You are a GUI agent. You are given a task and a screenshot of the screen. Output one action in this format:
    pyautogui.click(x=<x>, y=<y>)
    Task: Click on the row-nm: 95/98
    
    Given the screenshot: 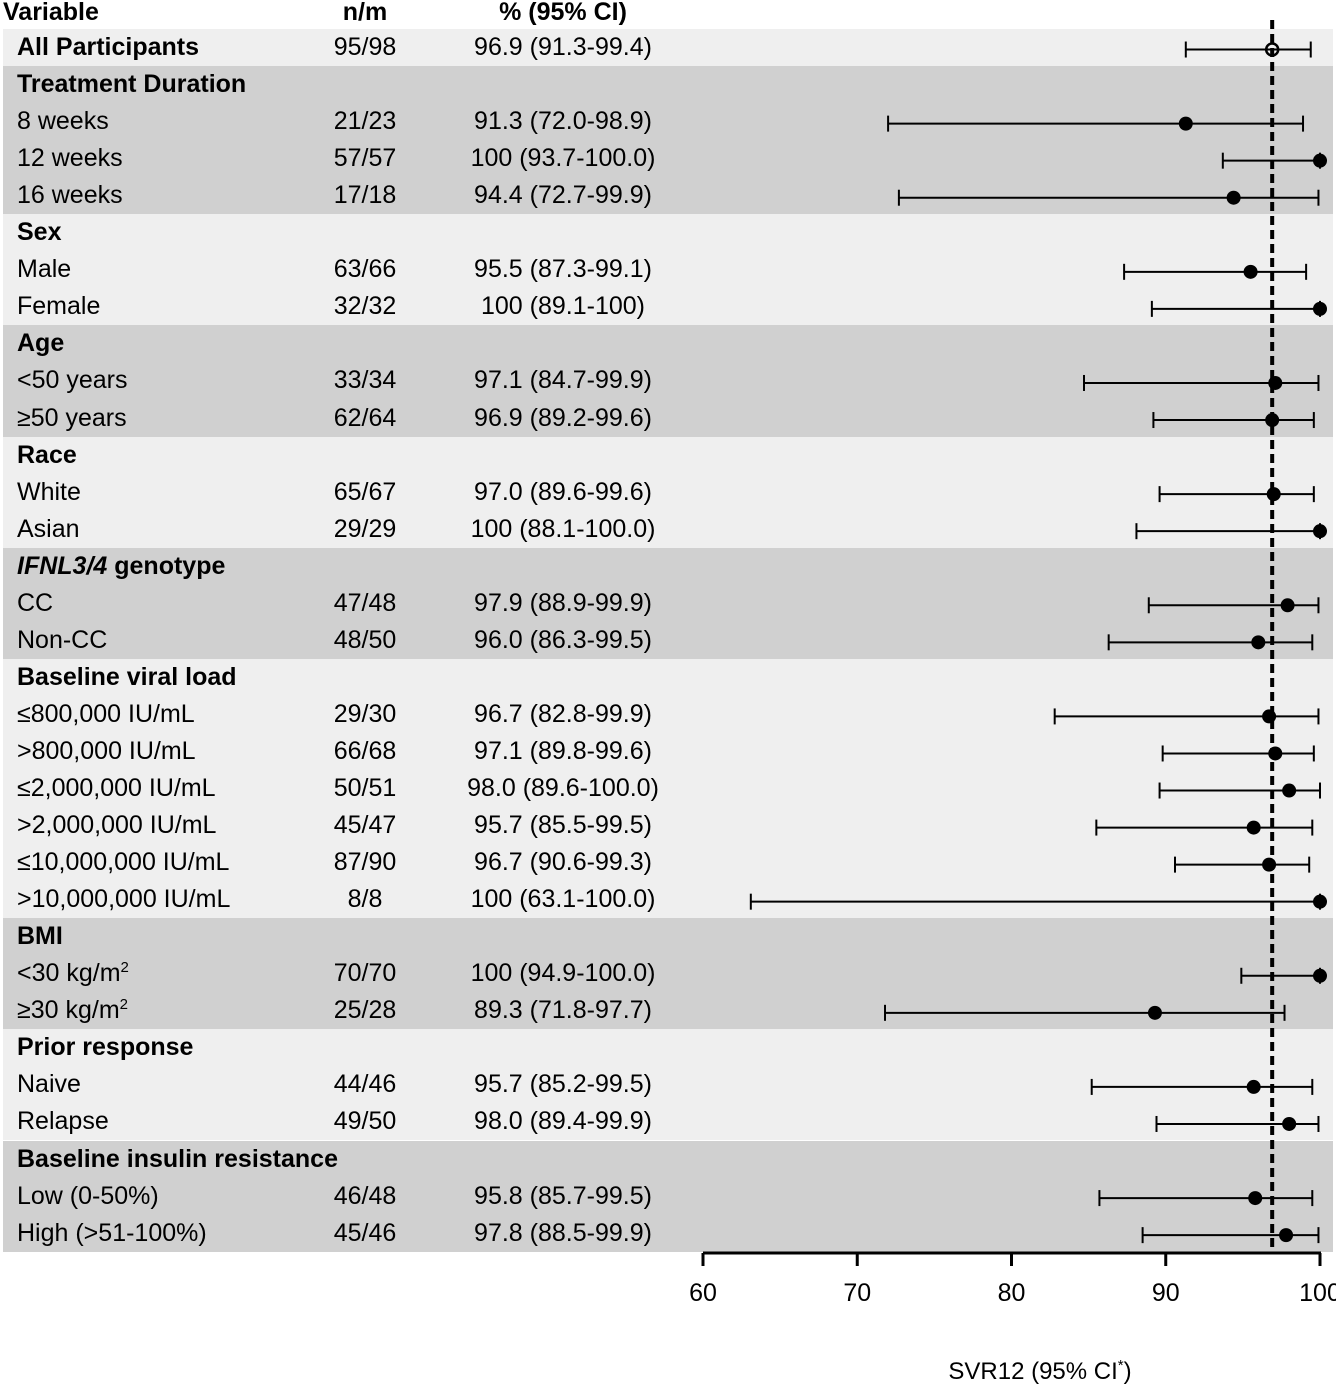 What is the action you would take?
    pyautogui.click(x=365, y=47)
    